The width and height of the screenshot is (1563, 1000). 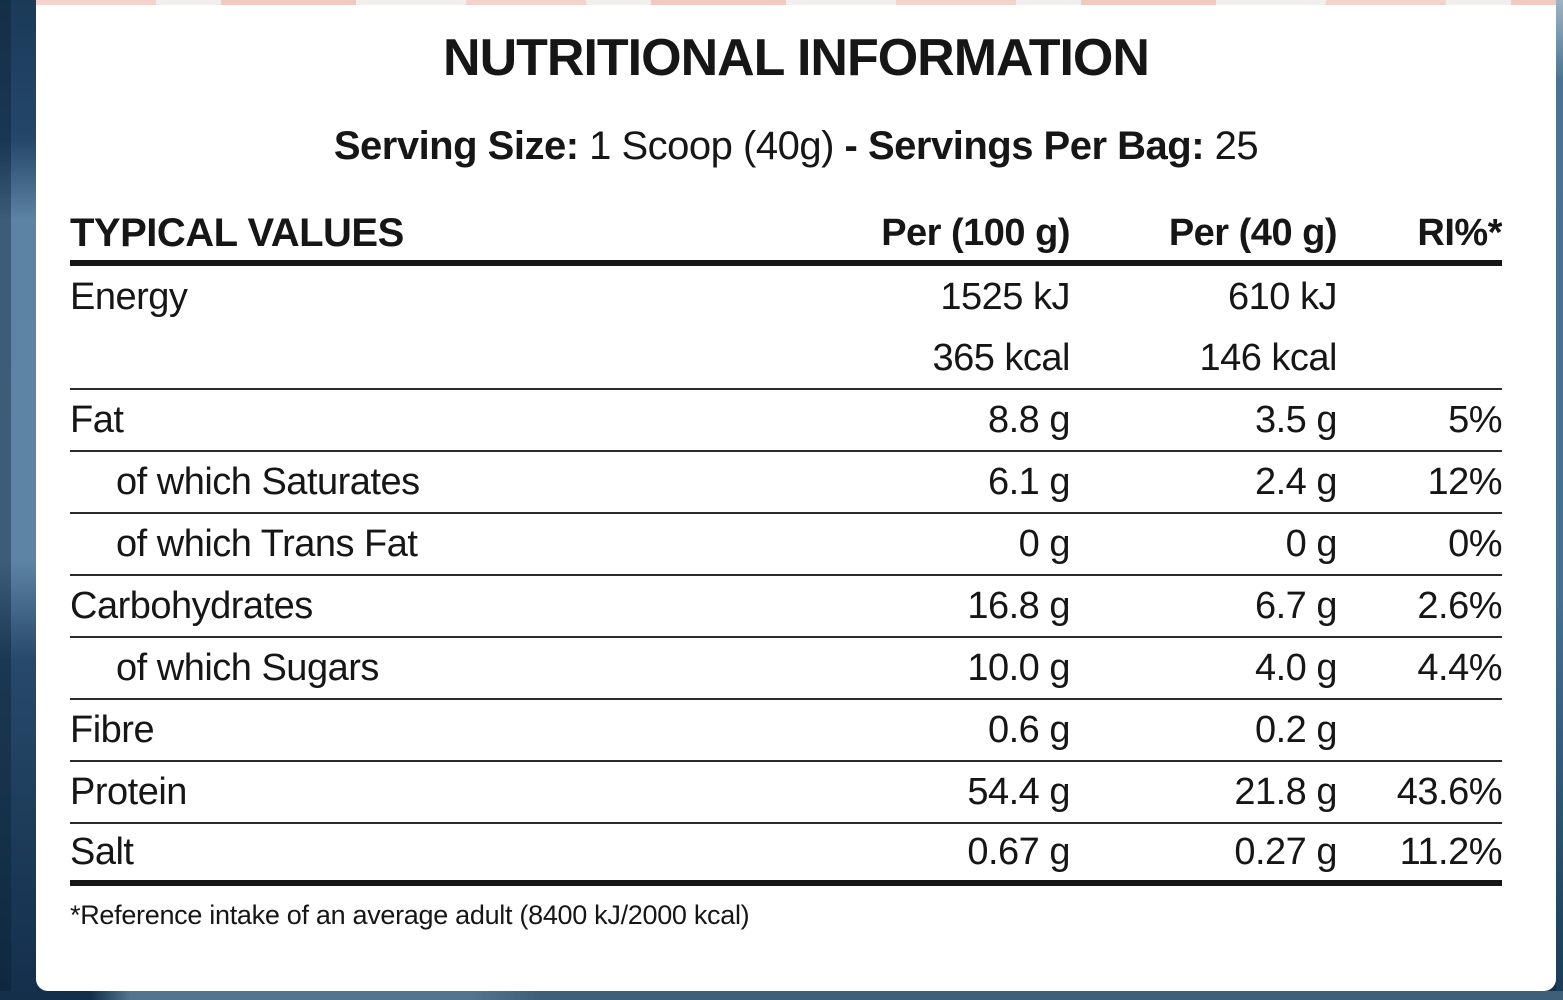 I want to click on row-ri-value: 43.6%, so click(x=1449, y=791).